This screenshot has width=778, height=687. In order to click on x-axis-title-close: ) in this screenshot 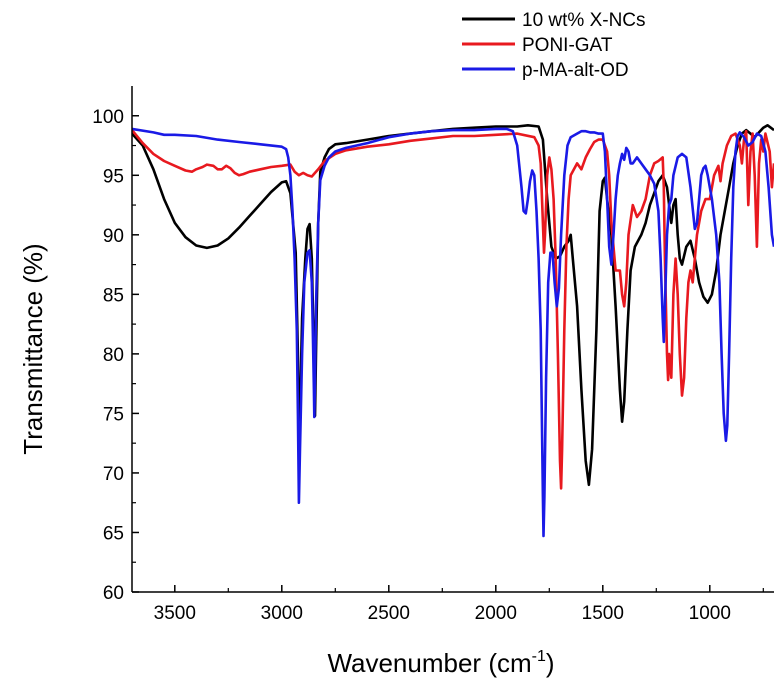, I will do `click(550, 663)`.